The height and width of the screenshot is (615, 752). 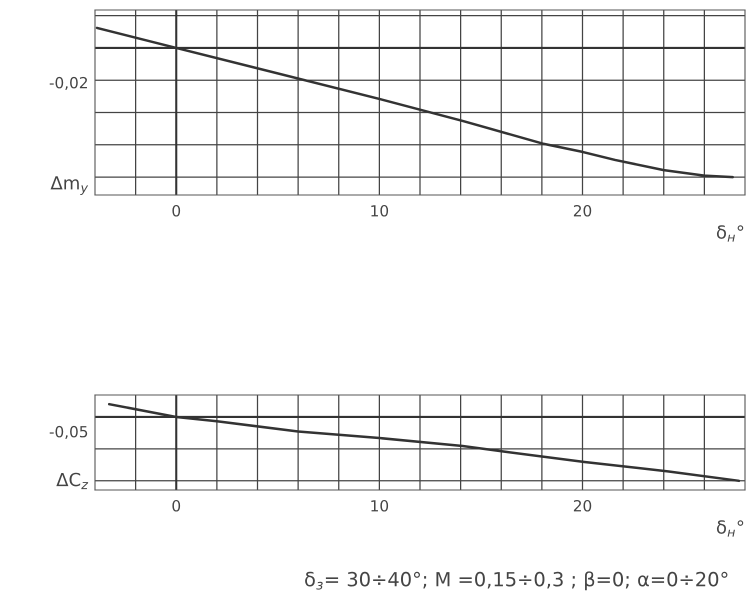 What do you see at coordinates (69, 185) in the screenshot?
I see `y-axis-title: Δm$_{y}$` at bounding box center [69, 185].